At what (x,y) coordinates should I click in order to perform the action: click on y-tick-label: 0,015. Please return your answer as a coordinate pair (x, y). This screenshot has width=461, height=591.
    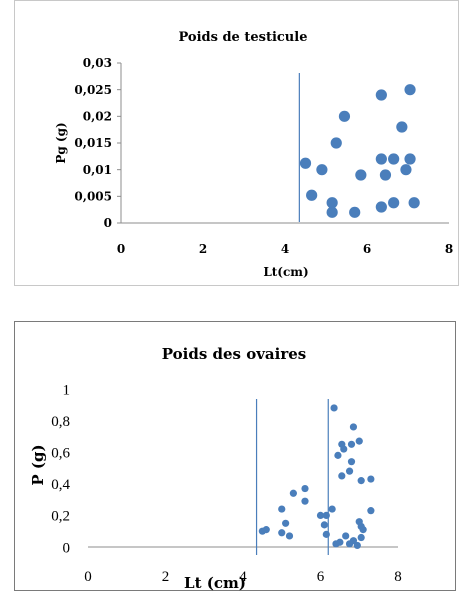
    Looking at the image, I should click on (93, 143).